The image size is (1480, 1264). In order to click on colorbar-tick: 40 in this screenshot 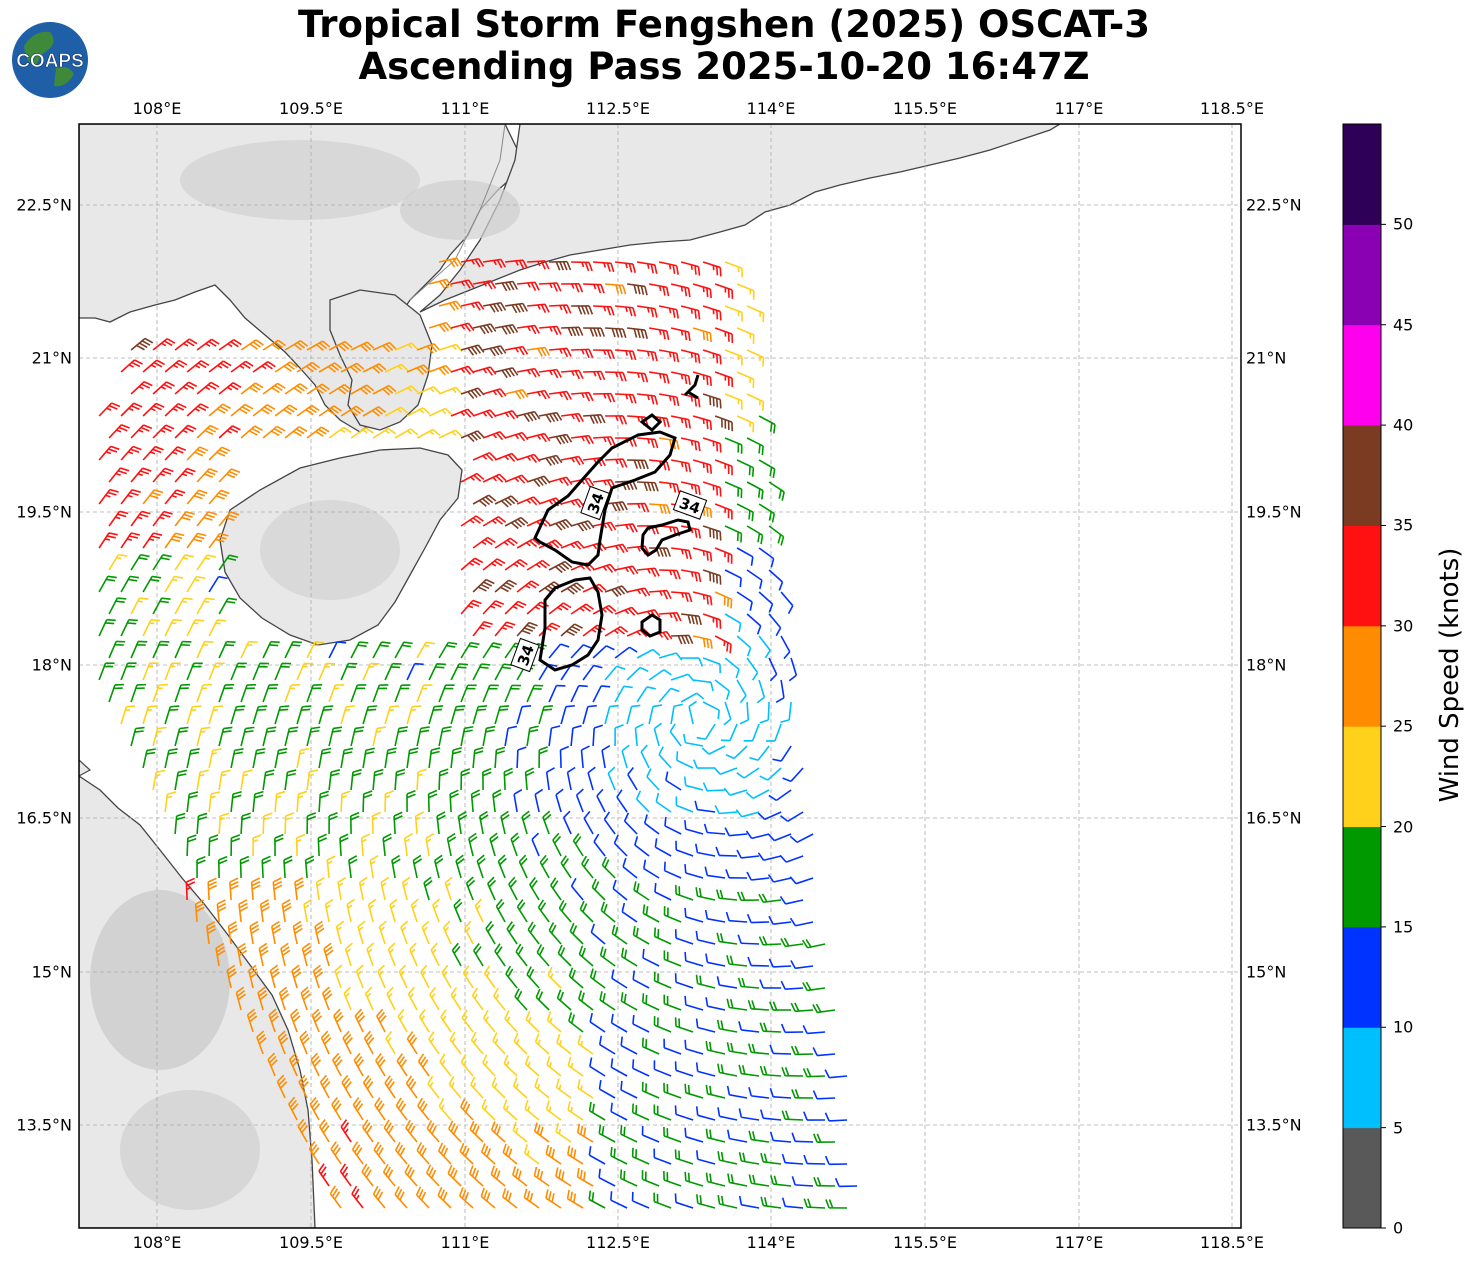, I will do `click(1403, 425)`.